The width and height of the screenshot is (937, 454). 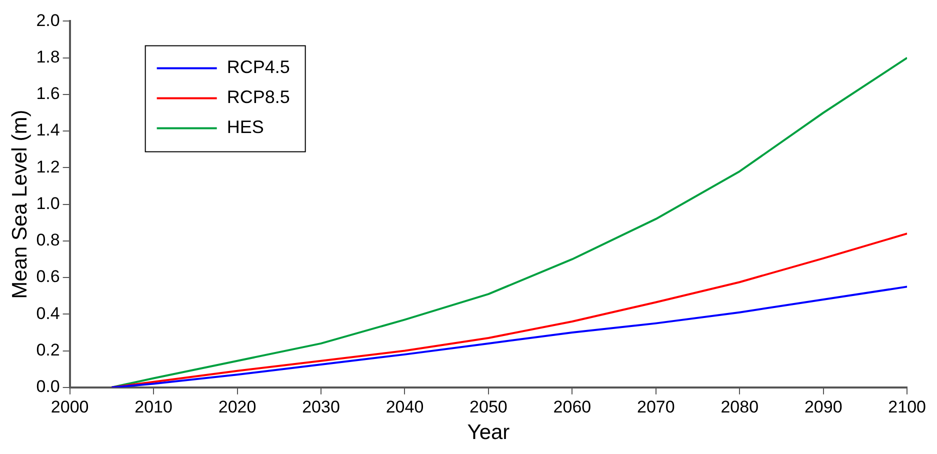 What do you see at coordinates (907, 406) in the screenshot?
I see `x-tick-label: 2100` at bounding box center [907, 406].